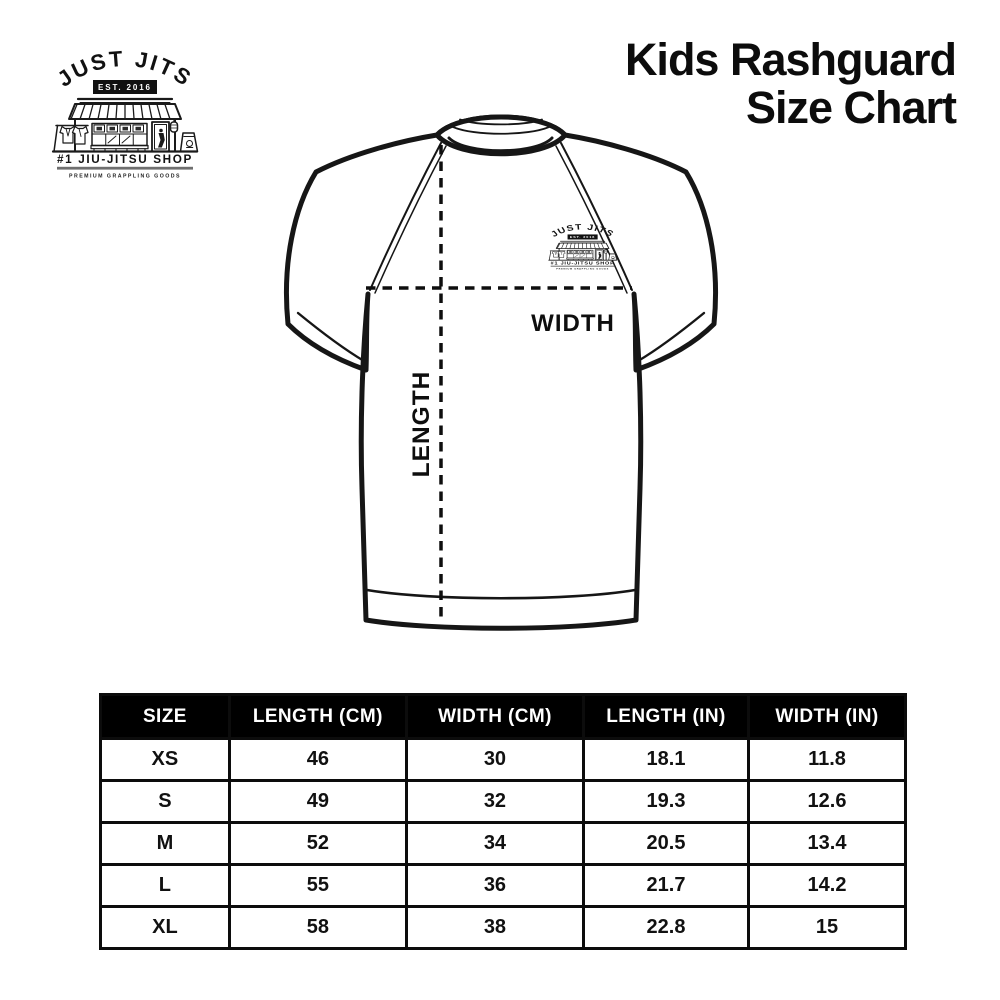 Image resolution: width=1000 pixels, height=1000 pixels. I want to click on cell-length-in: 21.7, so click(666, 885).